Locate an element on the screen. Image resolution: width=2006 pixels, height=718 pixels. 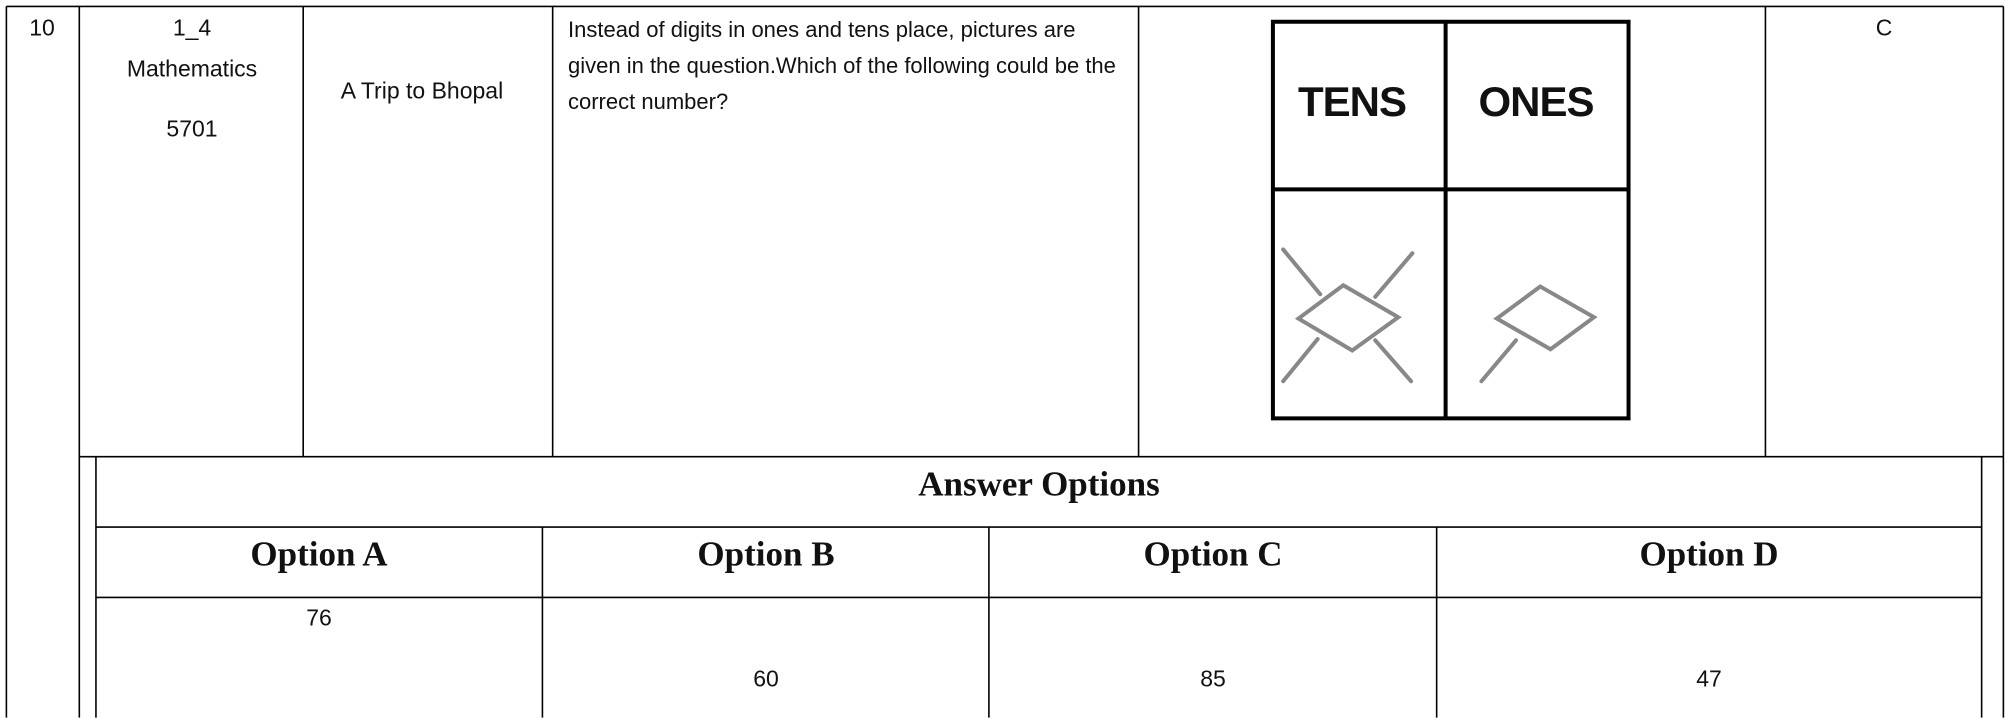
answer: C is located at coordinates (1884, 27).